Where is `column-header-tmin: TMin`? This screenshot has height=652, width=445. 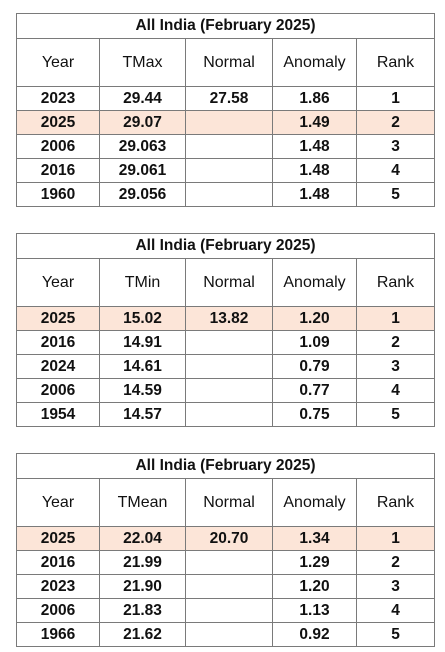
column-header-tmin: TMin is located at coordinates (142, 282).